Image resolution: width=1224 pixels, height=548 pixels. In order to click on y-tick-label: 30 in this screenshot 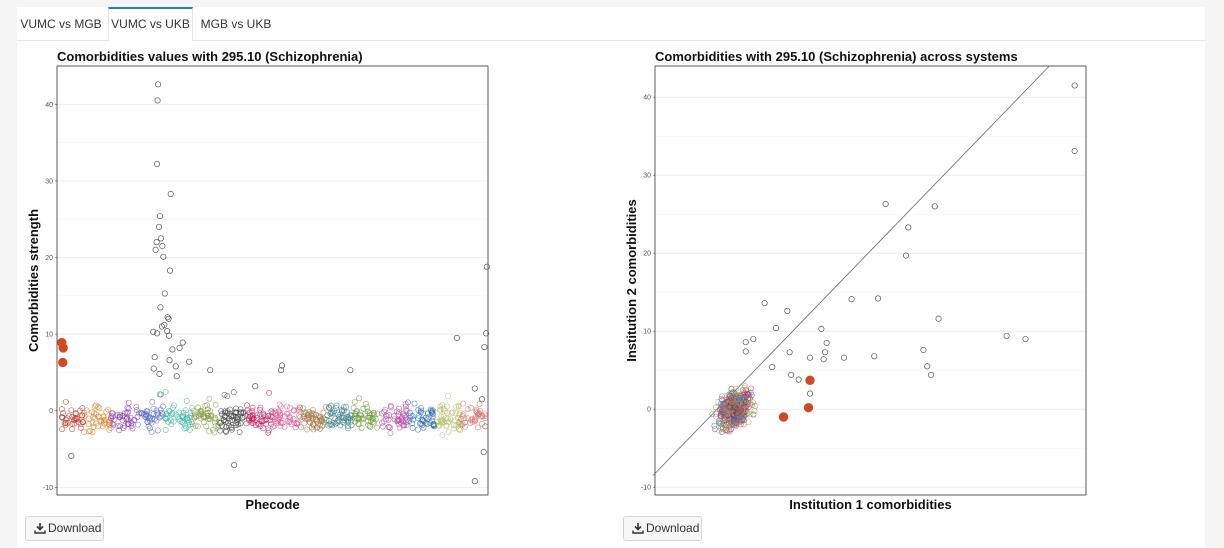, I will do `click(49, 181)`.